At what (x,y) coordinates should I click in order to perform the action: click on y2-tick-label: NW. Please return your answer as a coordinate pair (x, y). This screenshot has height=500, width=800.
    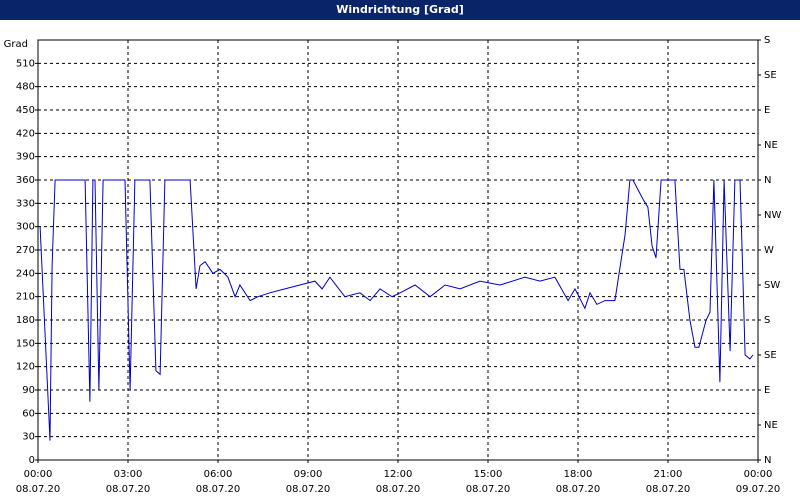
    Looking at the image, I should click on (772, 215).